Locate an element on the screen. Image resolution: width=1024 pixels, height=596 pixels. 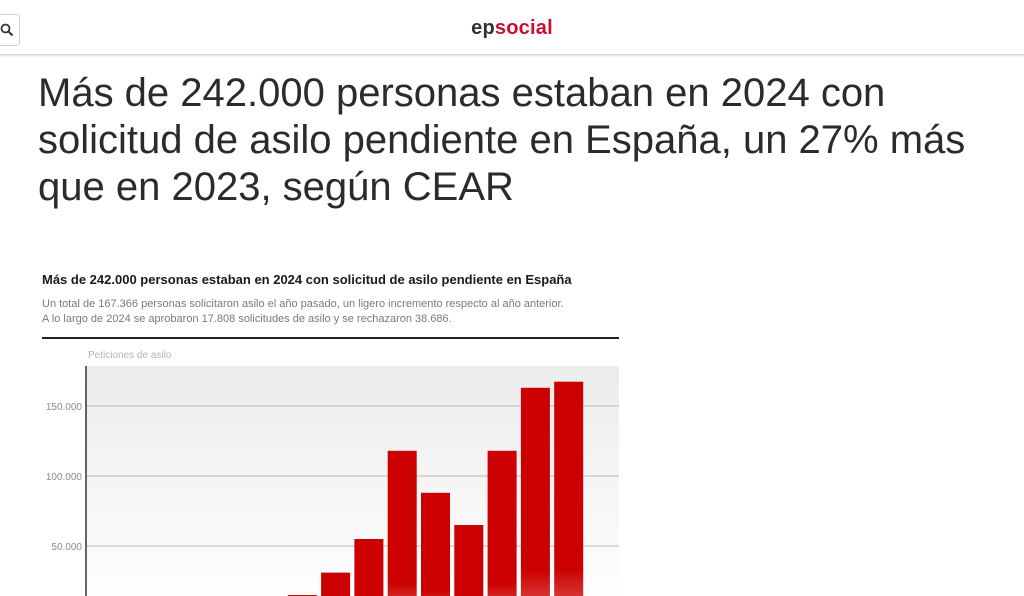
search-button is located at coordinates (10, 30).